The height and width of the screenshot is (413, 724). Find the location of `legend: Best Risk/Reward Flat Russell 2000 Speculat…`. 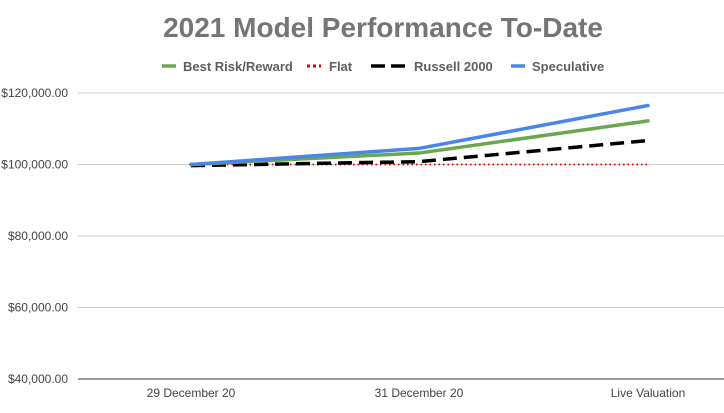

legend: Best Risk/Reward Flat Russell 2000 Speculat… is located at coordinates (383, 66).